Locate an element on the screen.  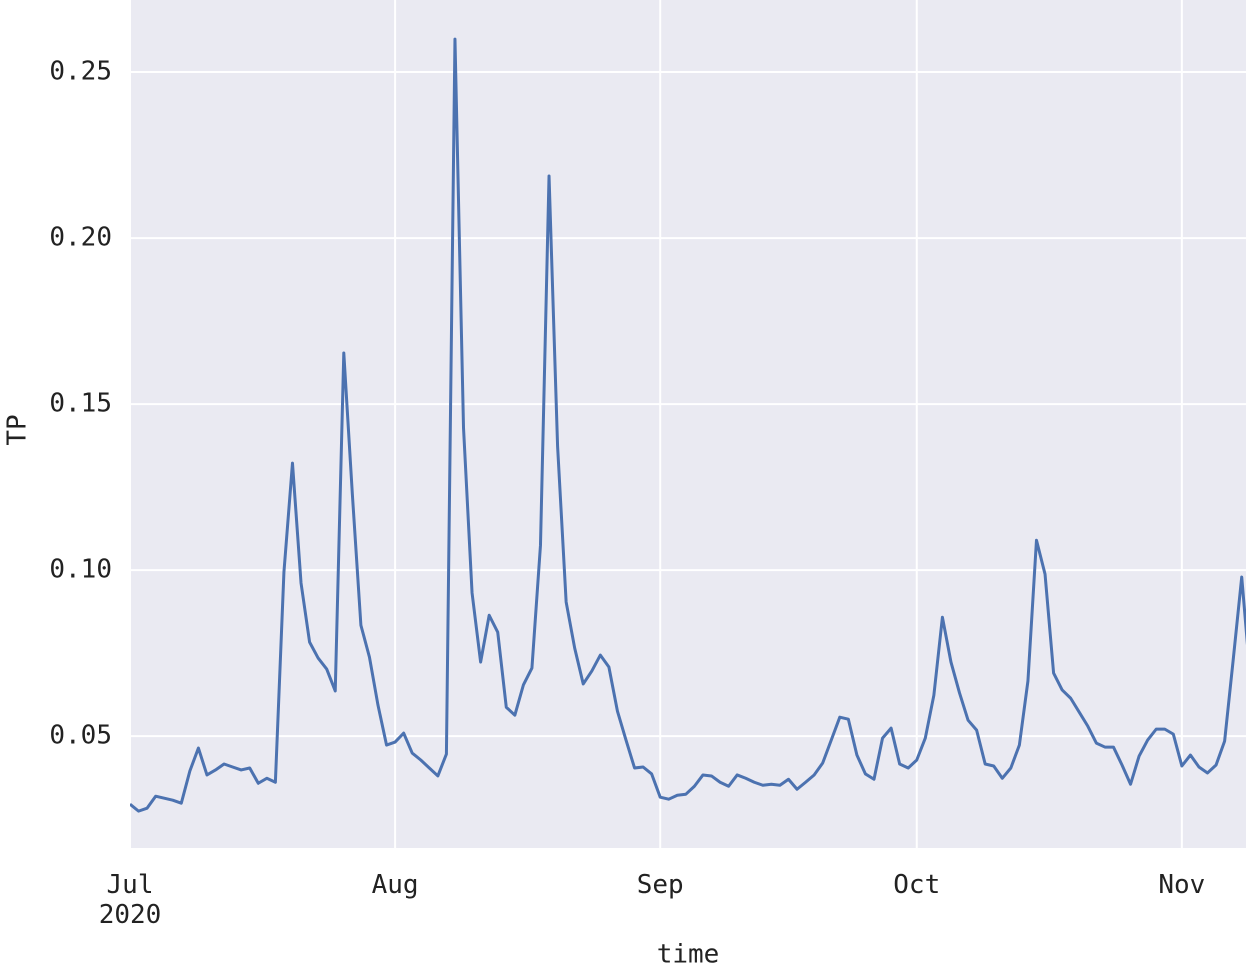
x-tick-label: Oct is located at coordinates (917, 885).